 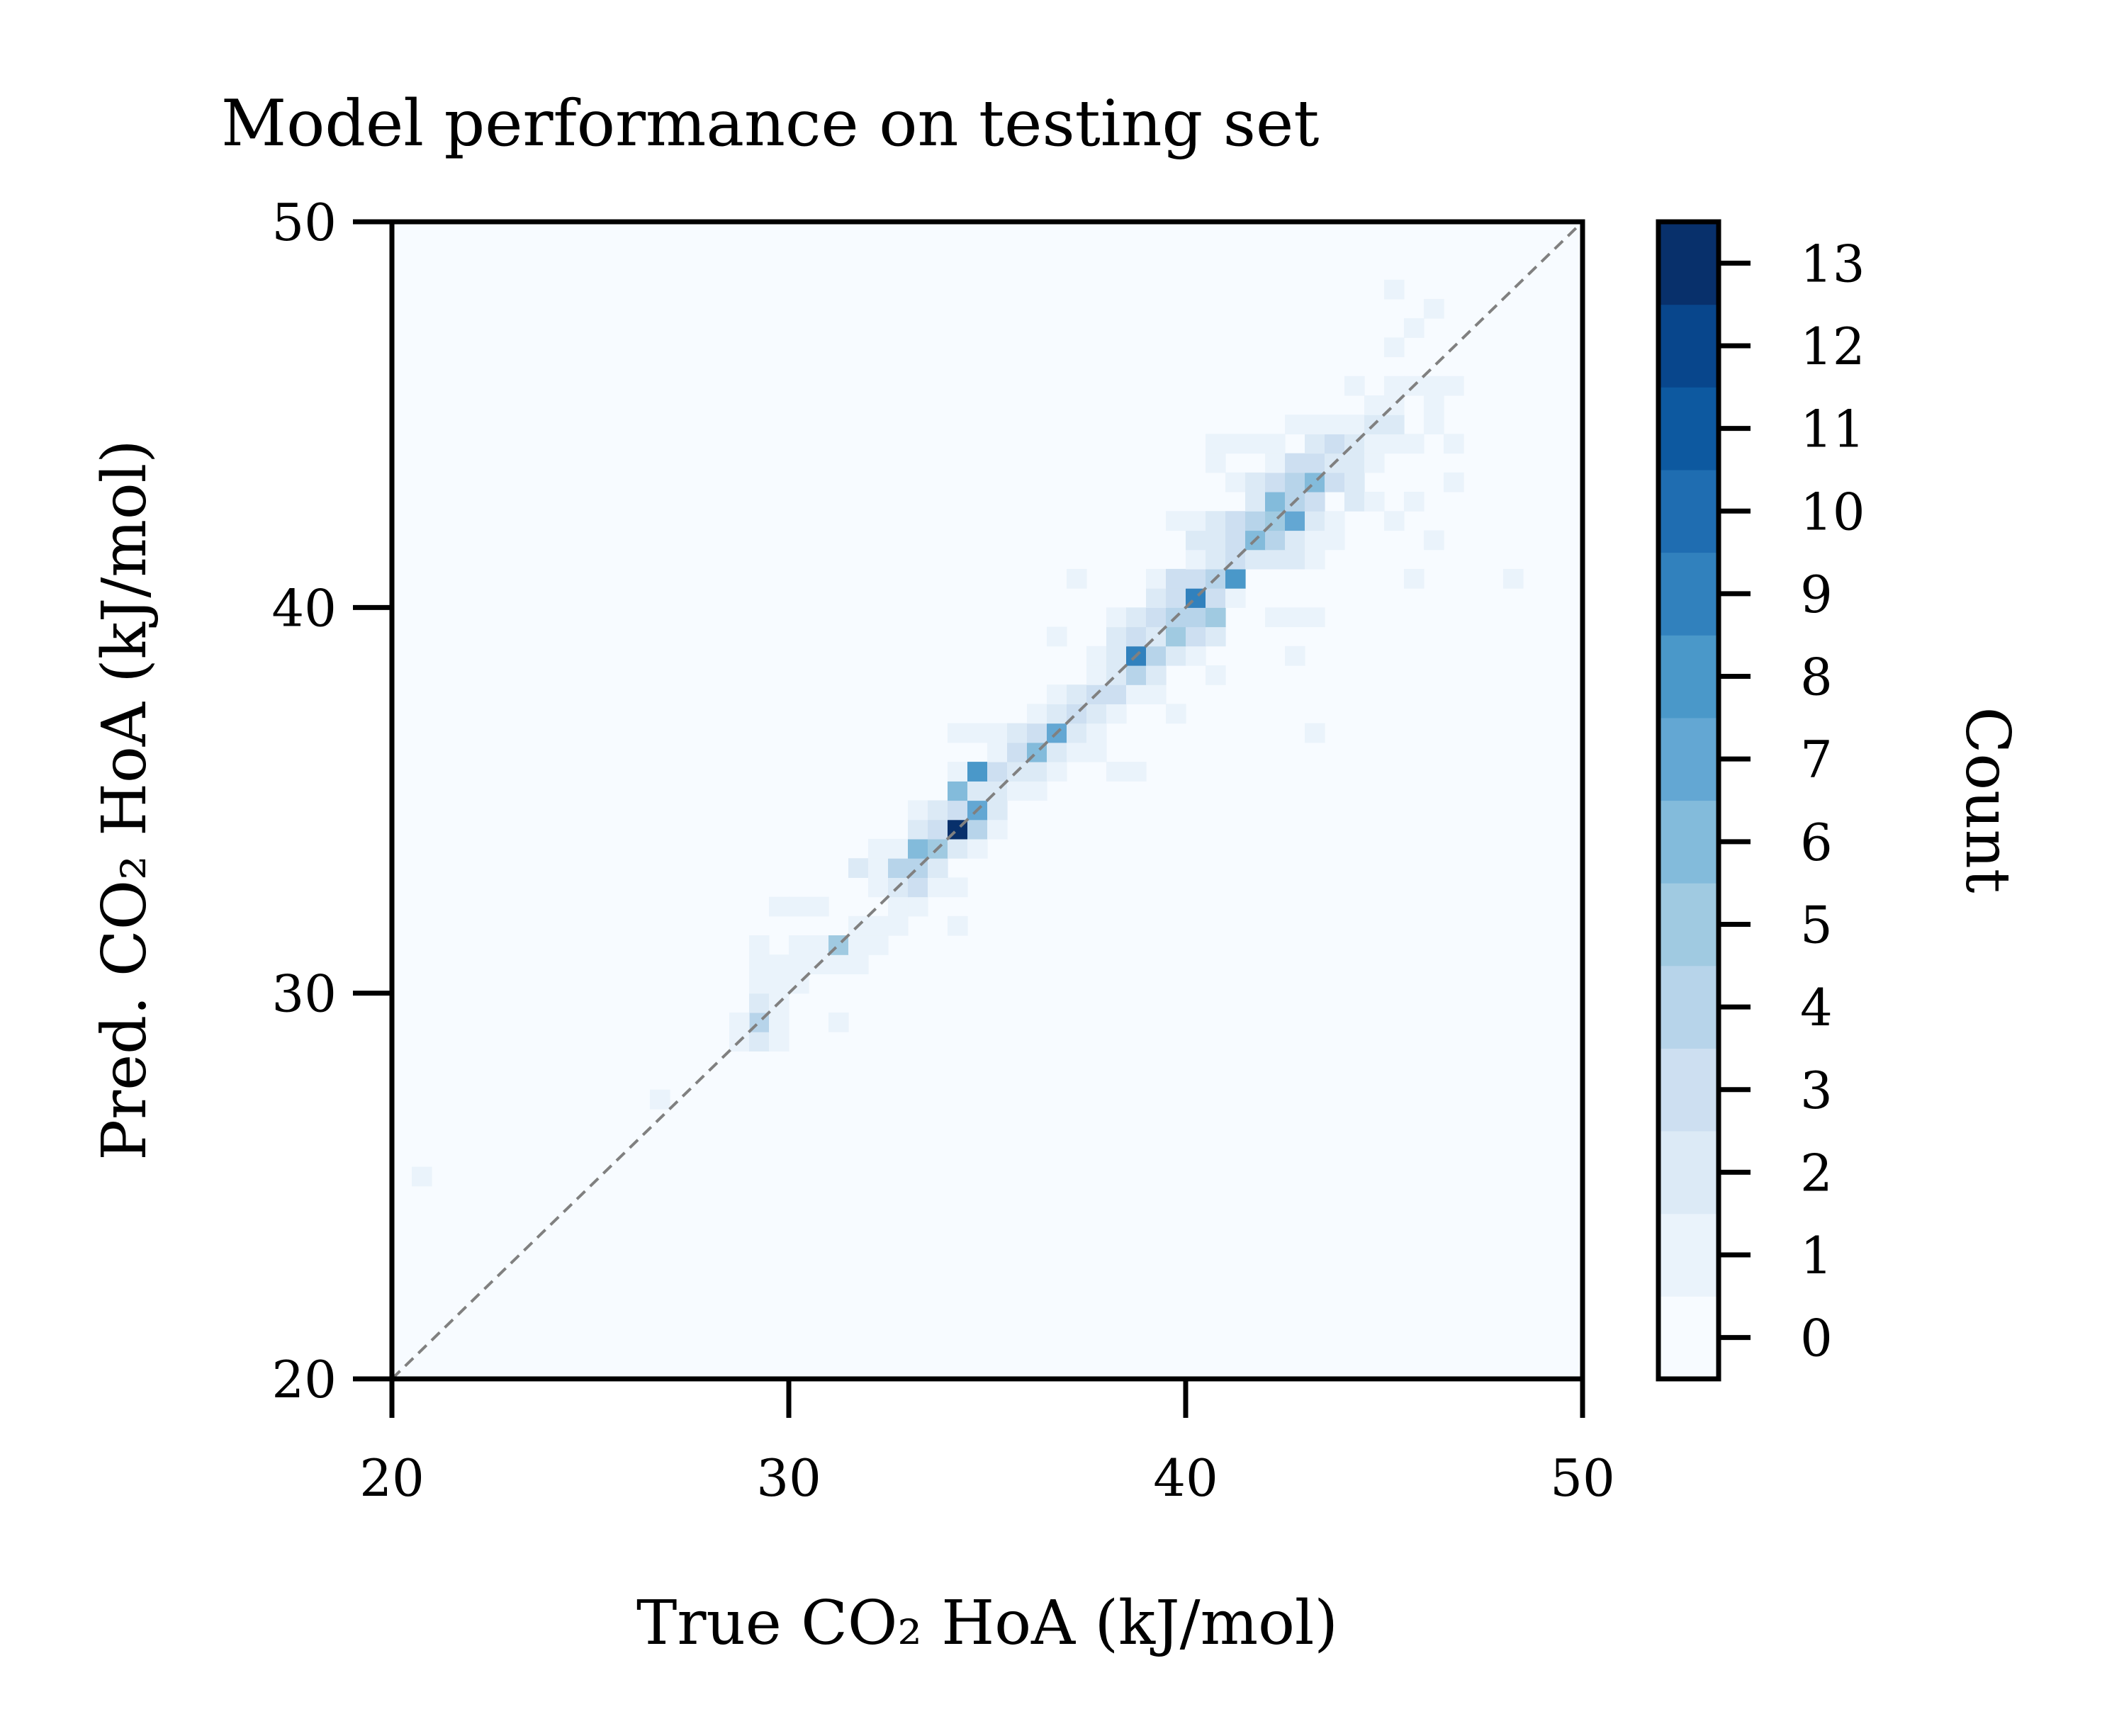 I want to click on colorbar-tick-label: 6, so click(x=1816, y=842).